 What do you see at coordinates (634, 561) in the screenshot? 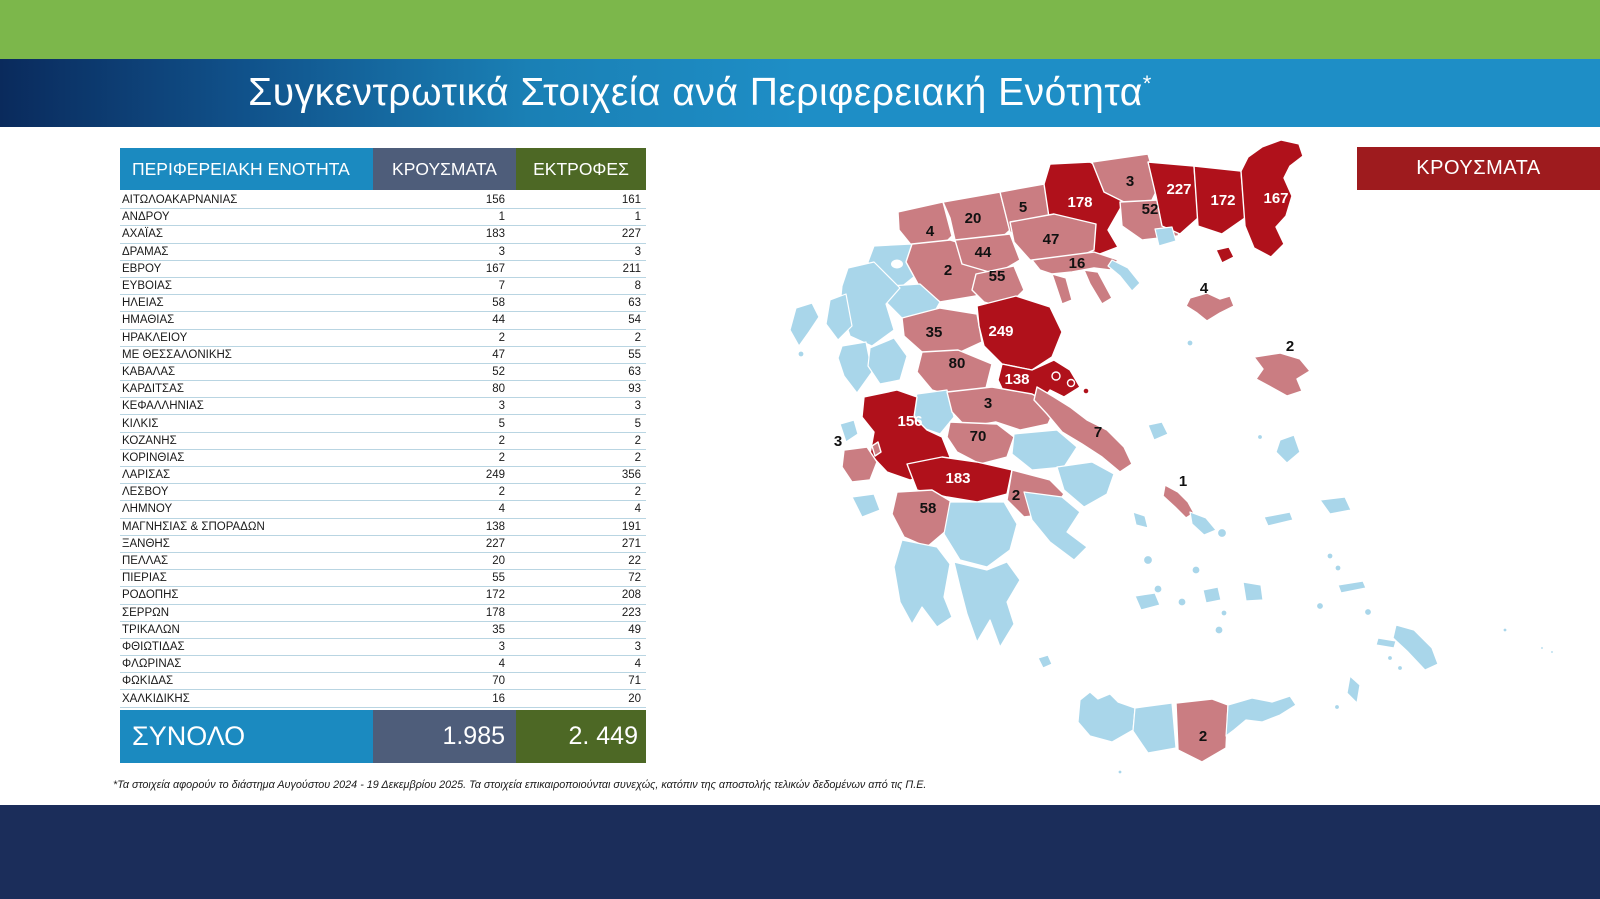
I see `farms-cell: 22` at bounding box center [634, 561].